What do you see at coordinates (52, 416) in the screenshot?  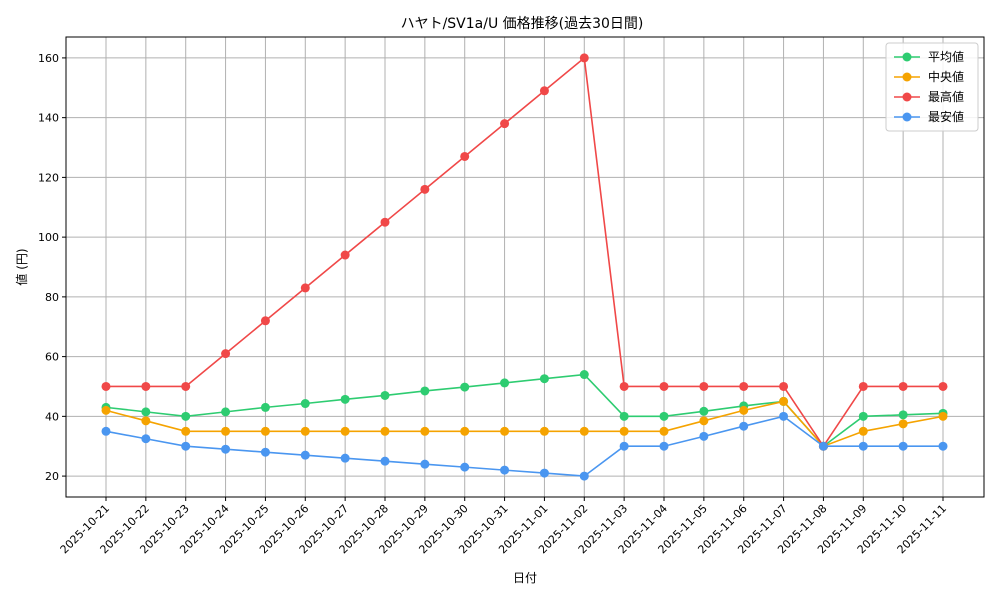 I see `y-tick-label: 40` at bounding box center [52, 416].